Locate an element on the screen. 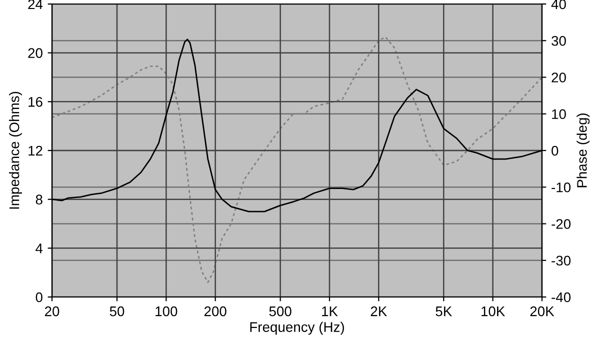  x-tick-label: 10K is located at coordinates (494, 311).